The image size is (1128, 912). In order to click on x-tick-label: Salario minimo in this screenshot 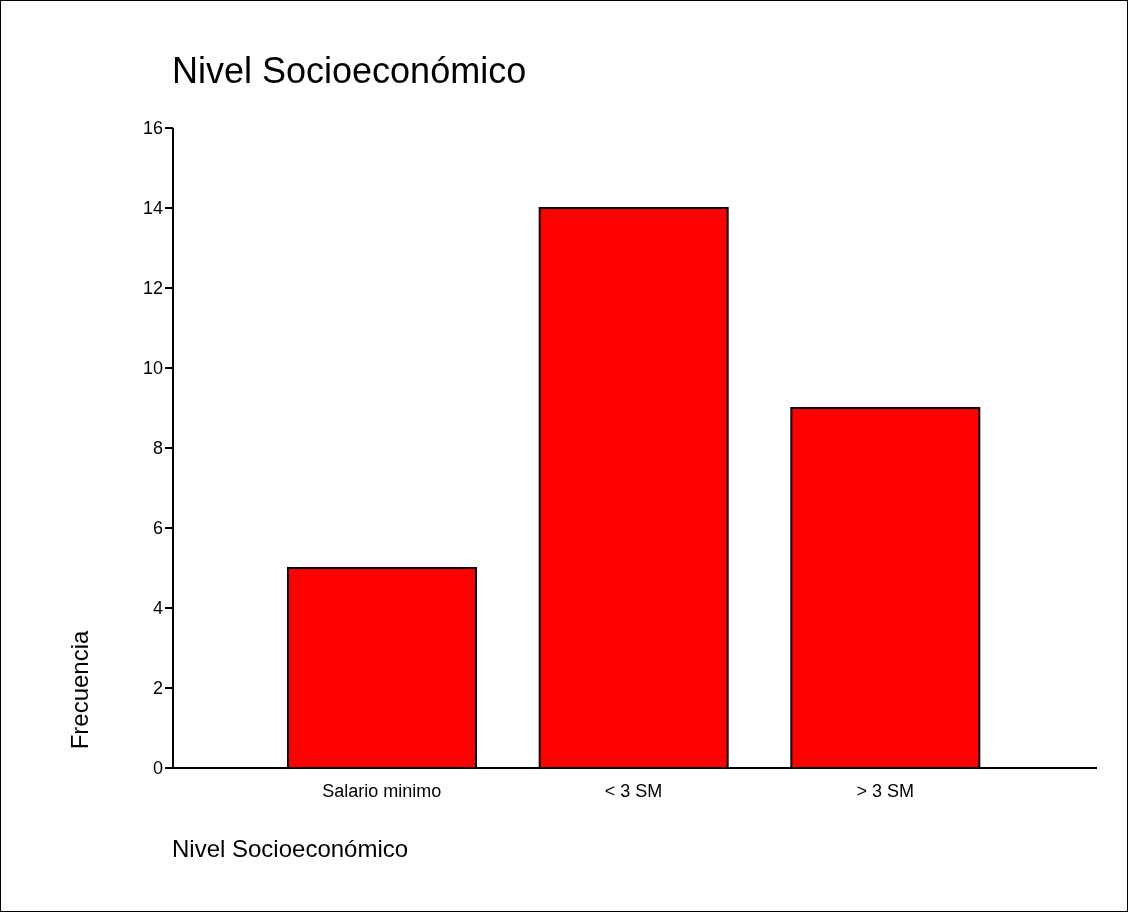, I will do `click(382, 790)`.